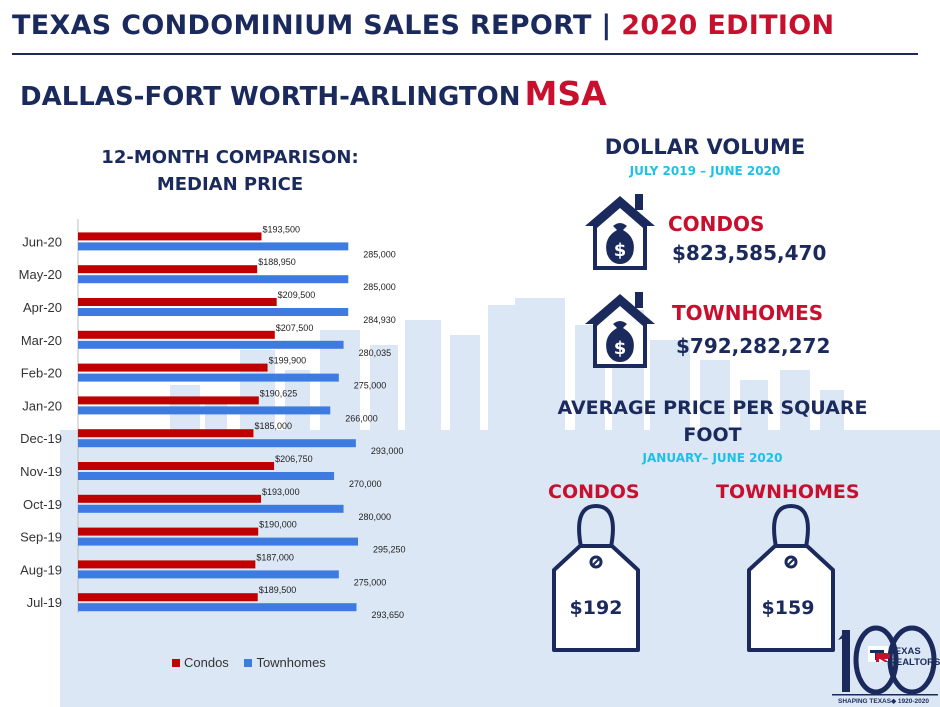 Image resolution: width=940 pixels, height=707 pixels. Describe the element at coordinates (230, 157) in the screenshot. I see `chart-title-line-1: 12-MONTH COMPARISON:` at that location.